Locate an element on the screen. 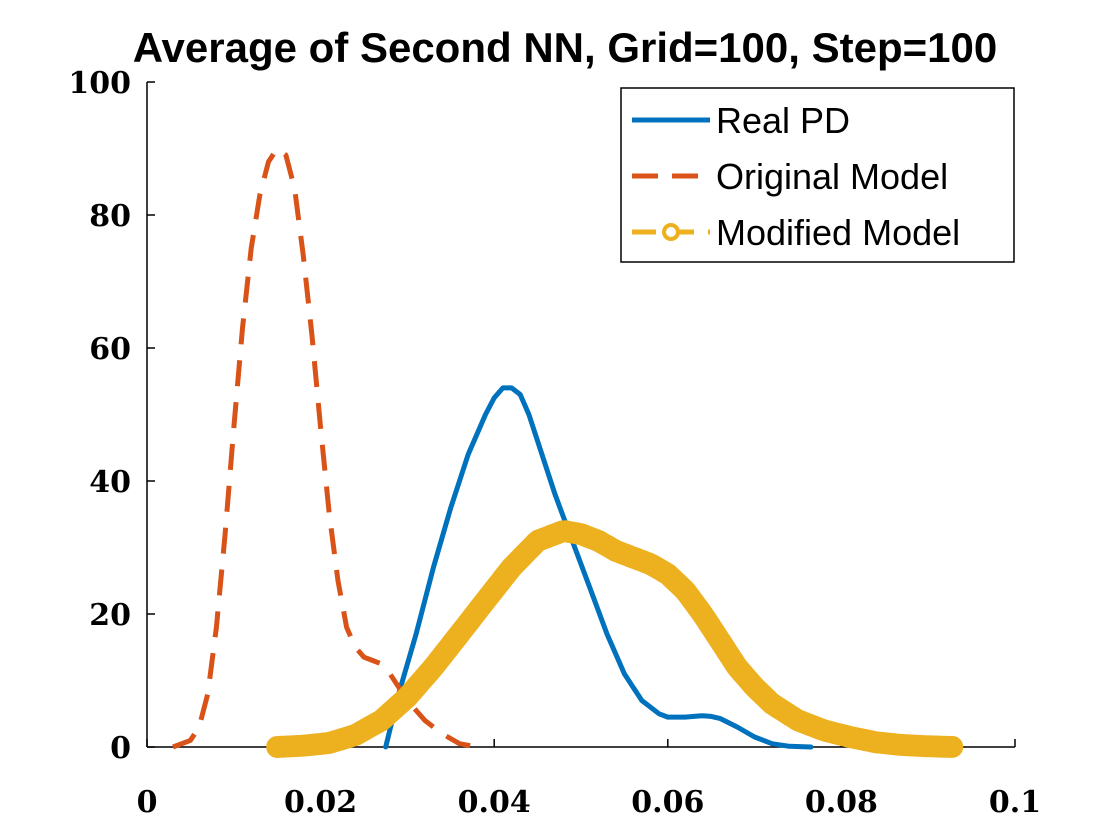 This screenshot has width=1120, height=840. x-tick-label: 0.06 is located at coordinates (667, 802).